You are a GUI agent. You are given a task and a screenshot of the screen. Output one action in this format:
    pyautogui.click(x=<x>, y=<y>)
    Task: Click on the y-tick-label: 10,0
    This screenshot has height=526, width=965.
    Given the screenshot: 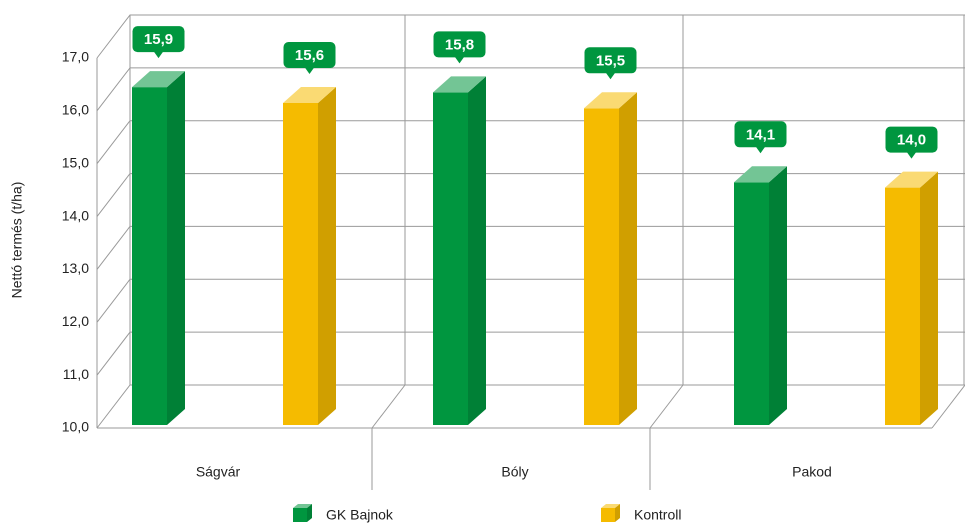 What is the action you would take?
    pyautogui.click(x=75, y=427)
    